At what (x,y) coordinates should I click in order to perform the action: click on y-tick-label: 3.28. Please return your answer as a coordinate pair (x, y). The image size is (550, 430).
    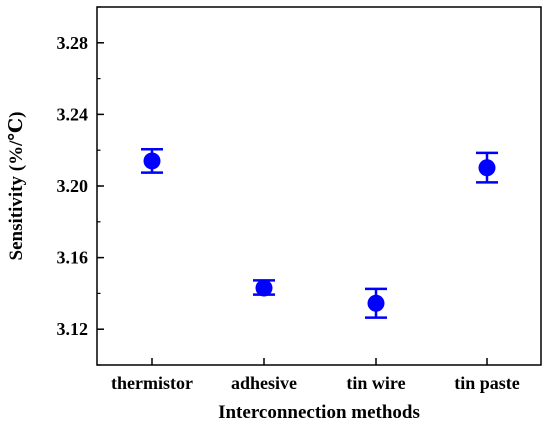
    Looking at the image, I should click on (73, 43).